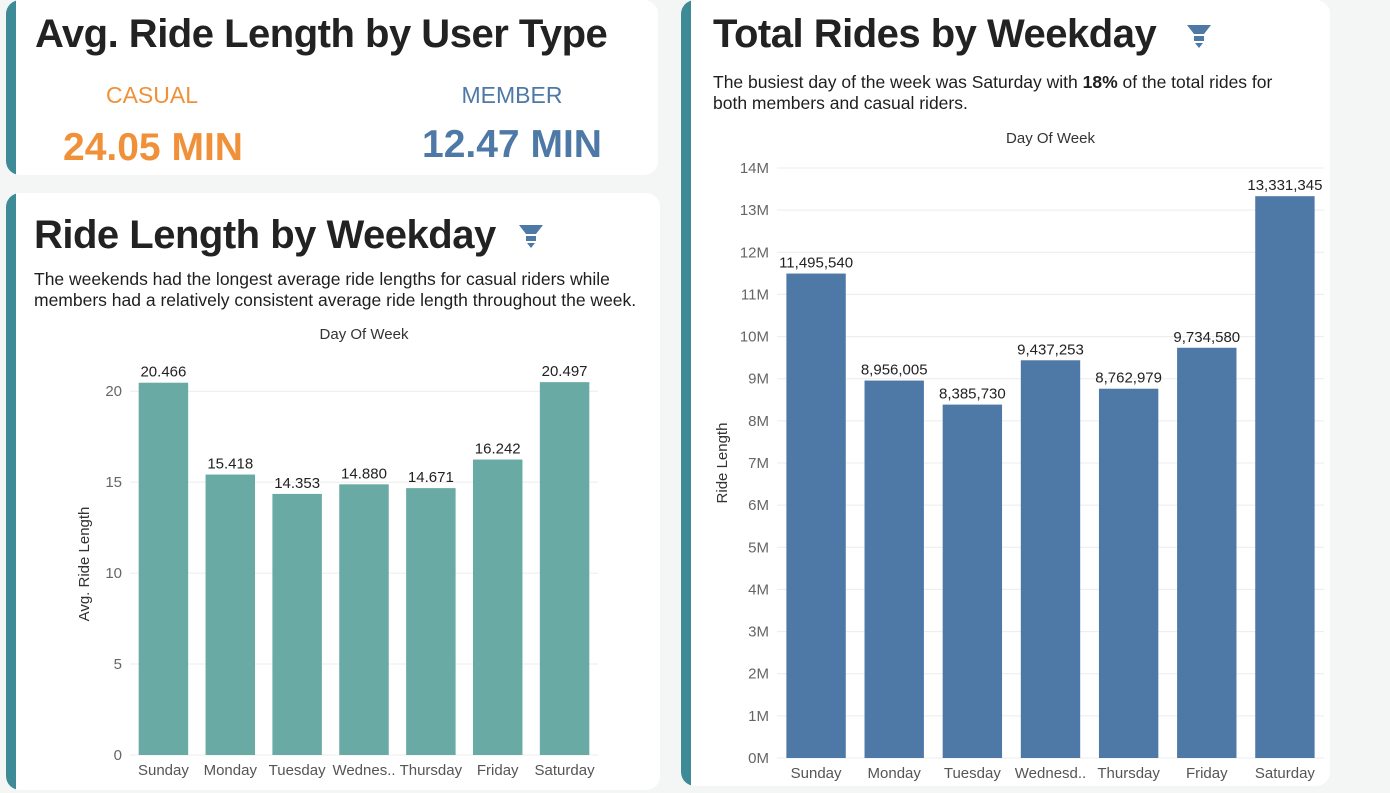 The width and height of the screenshot is (1390, 793). What do you see at coordinates (758, 758) in the screenshot?
I see `y-tick-label: 0M` at bounding box center [758, 758].